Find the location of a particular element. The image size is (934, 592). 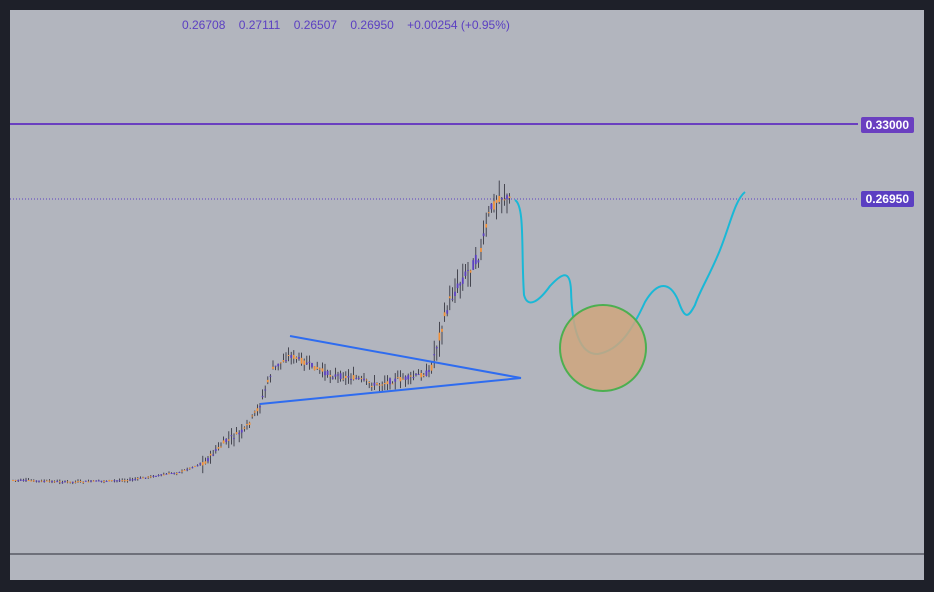

ohlc-high: 0.27111 is located at coordinates (259, 25).